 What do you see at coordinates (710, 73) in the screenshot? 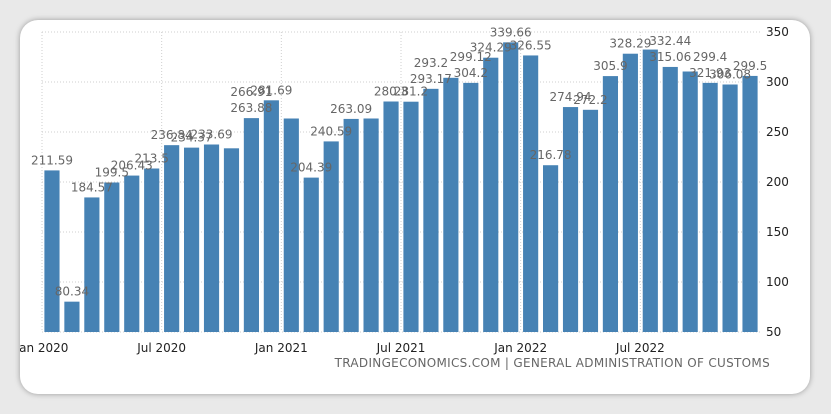
I see `data-label: 321.93` at bounding box center [710, 73].